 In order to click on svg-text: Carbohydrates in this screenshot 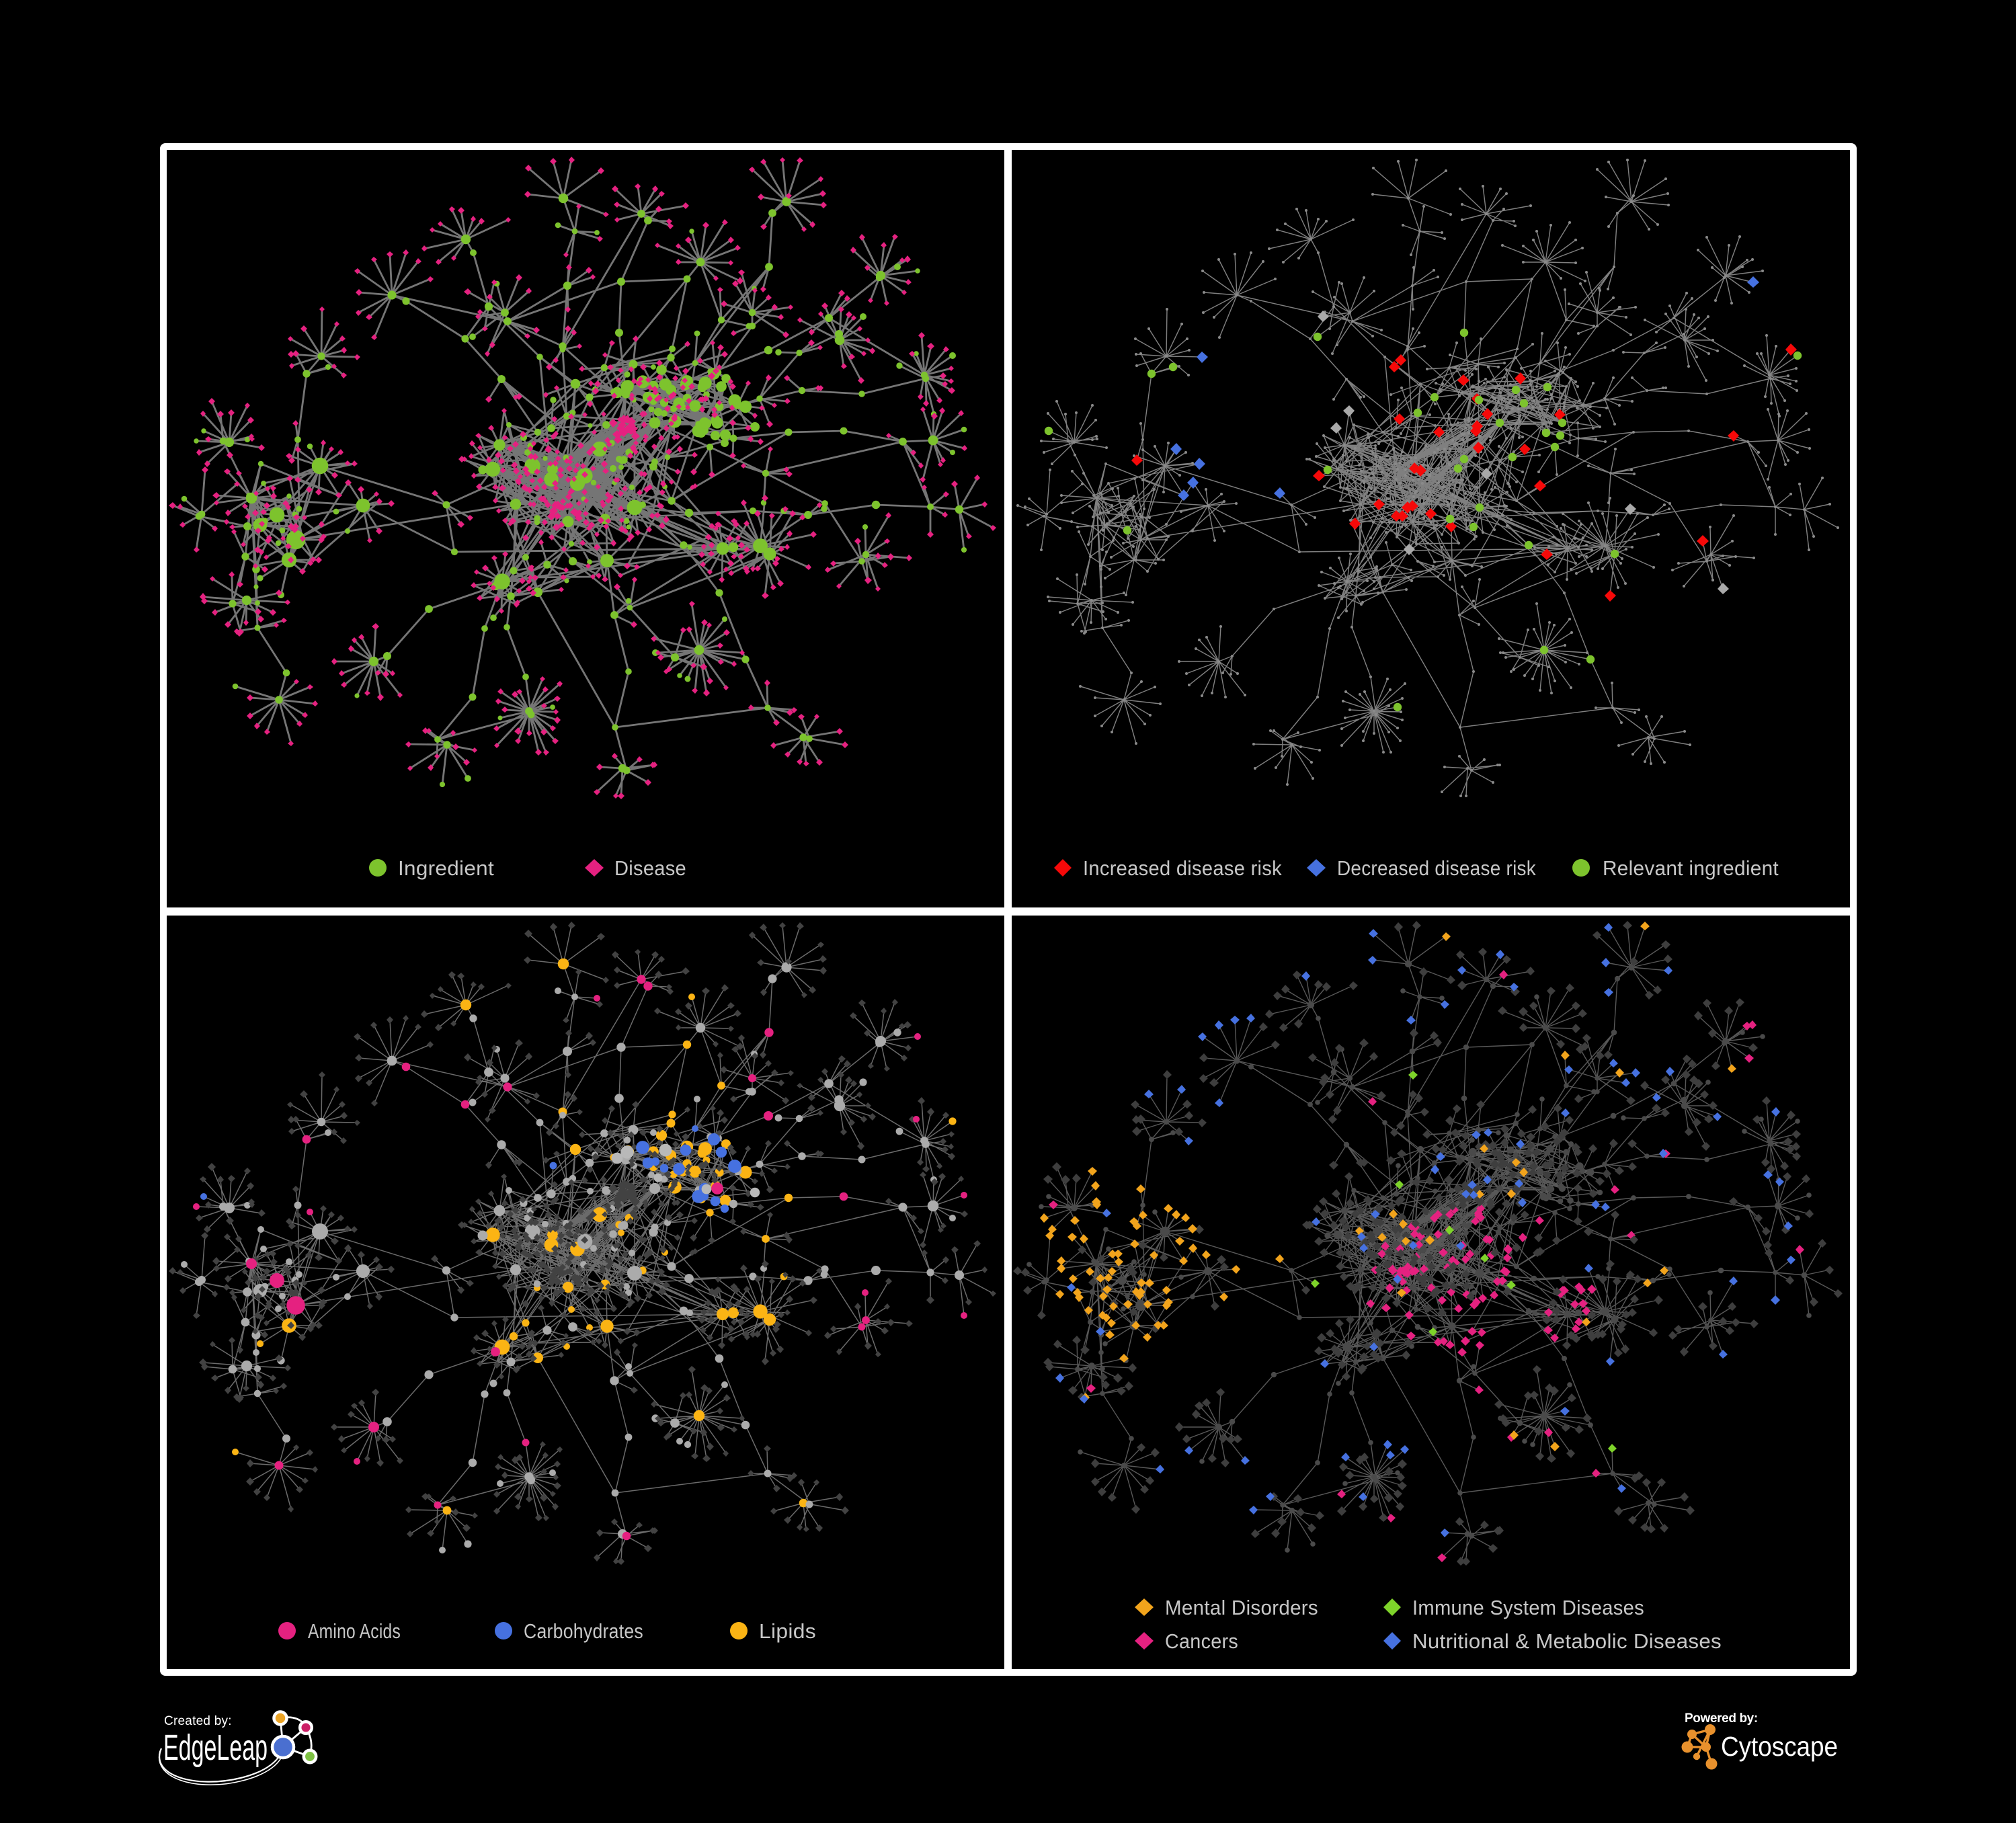, I will do `click(583, 1631)`.